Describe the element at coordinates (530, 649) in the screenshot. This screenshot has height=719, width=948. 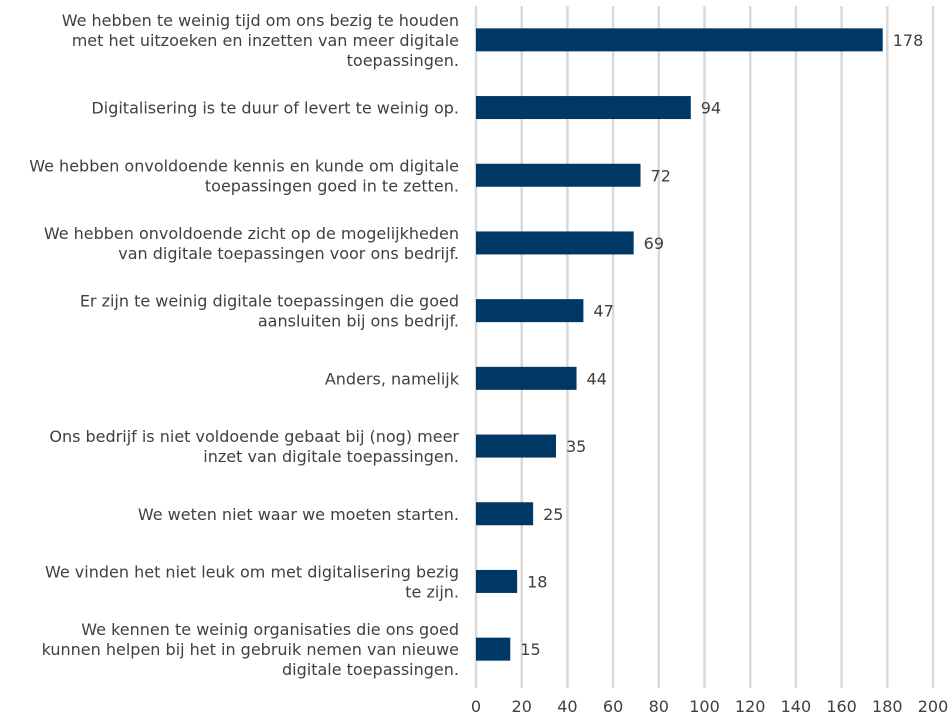
I see `data-label: 15` at that location.